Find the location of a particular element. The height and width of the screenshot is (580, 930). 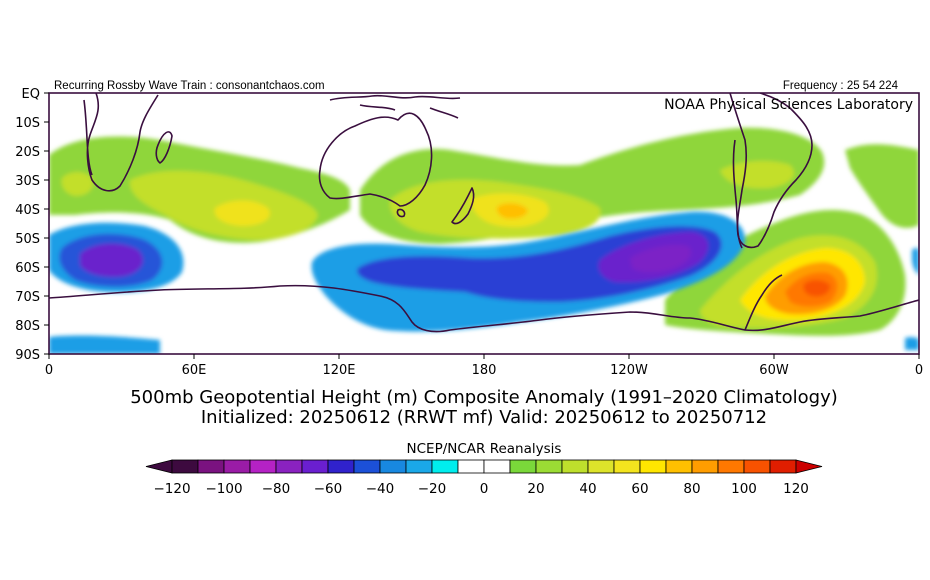

lat-tick-label: 50S is located at coordinates (27, 239).